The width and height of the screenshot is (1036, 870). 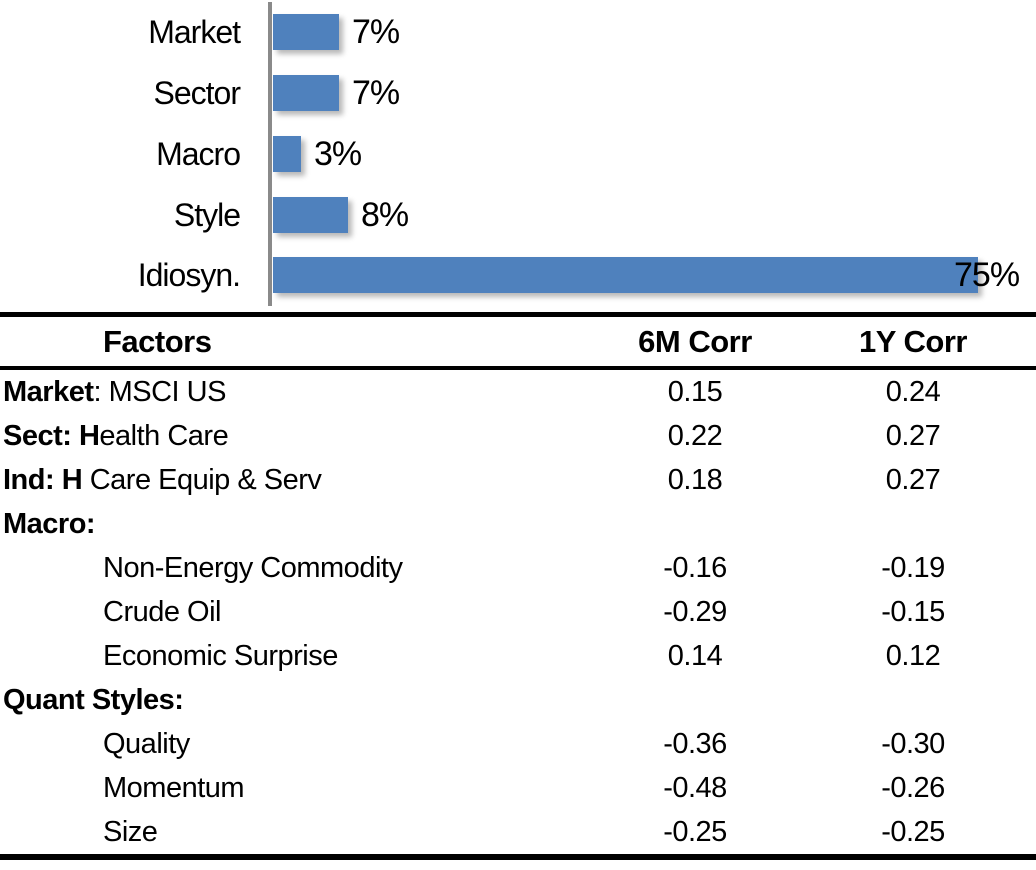 What do you see at coordinates (300, 436) in the screenshot?
I see `factor-cell: Sect: Health Care` at bounding box center [300, 436].